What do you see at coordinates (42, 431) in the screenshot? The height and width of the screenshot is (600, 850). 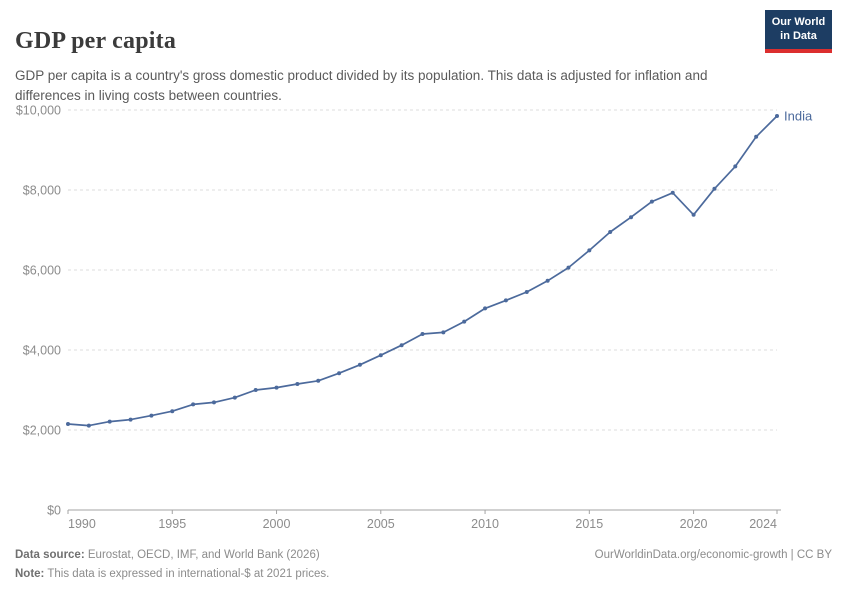 I see `y-tick-label: $2,000` at bounding box center [42, 431].